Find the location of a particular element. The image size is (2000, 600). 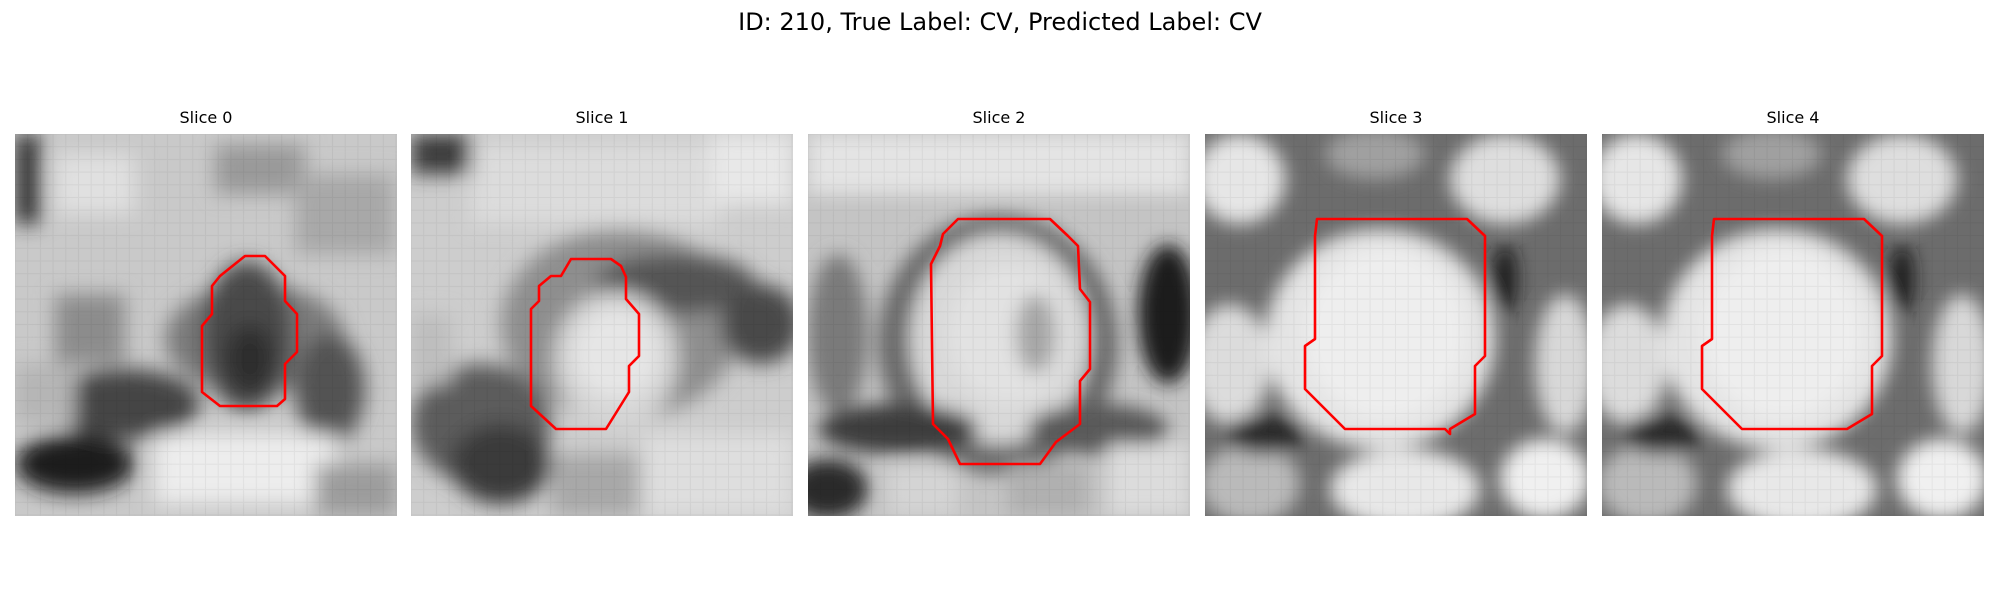

slice-panel-2: Slice 2 is located at coordinates (999, 312).